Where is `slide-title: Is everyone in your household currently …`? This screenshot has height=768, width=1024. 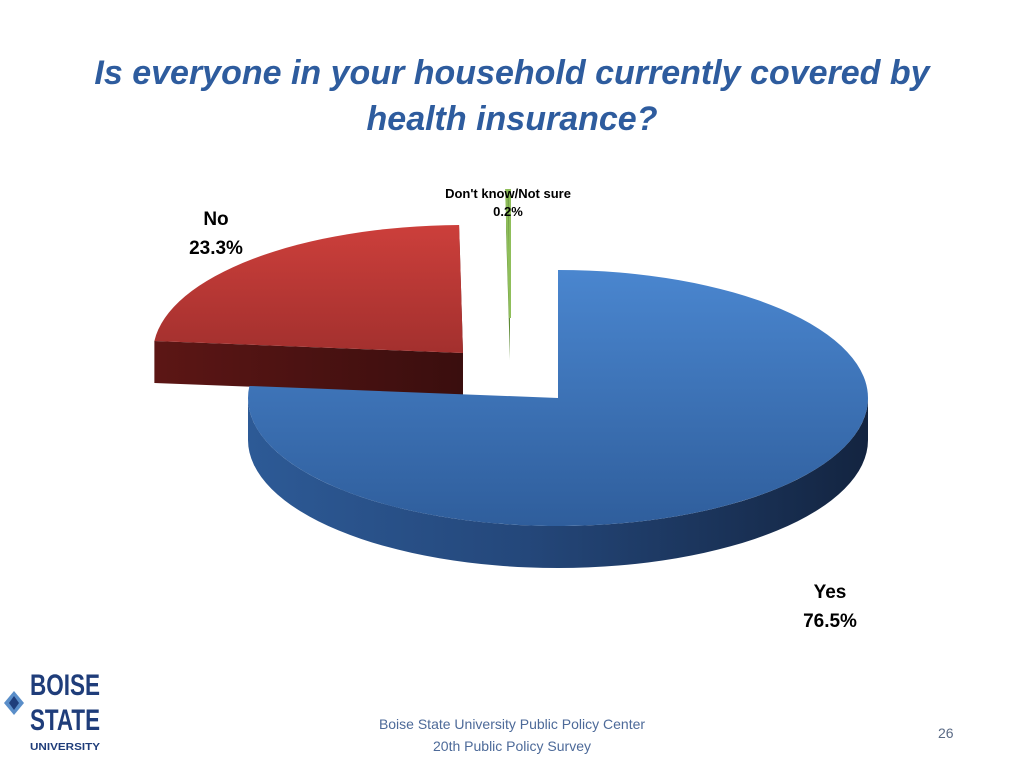
slide-title: Is everyone in your household currently … is located at coordinates (512, 96).